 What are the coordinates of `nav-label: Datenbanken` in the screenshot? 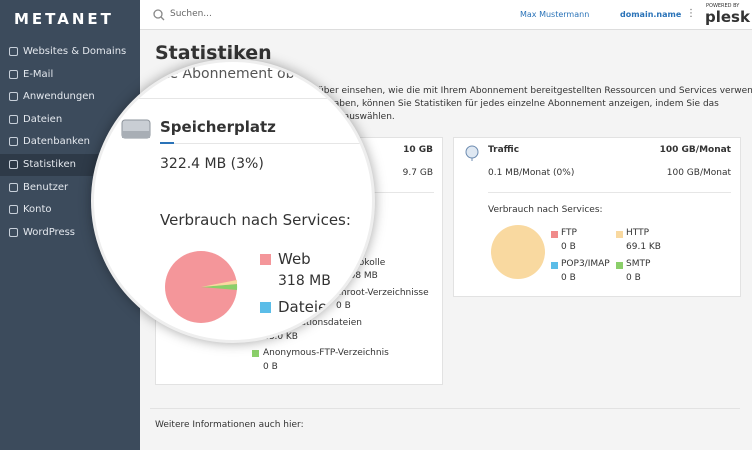 It's located at (56, 142).